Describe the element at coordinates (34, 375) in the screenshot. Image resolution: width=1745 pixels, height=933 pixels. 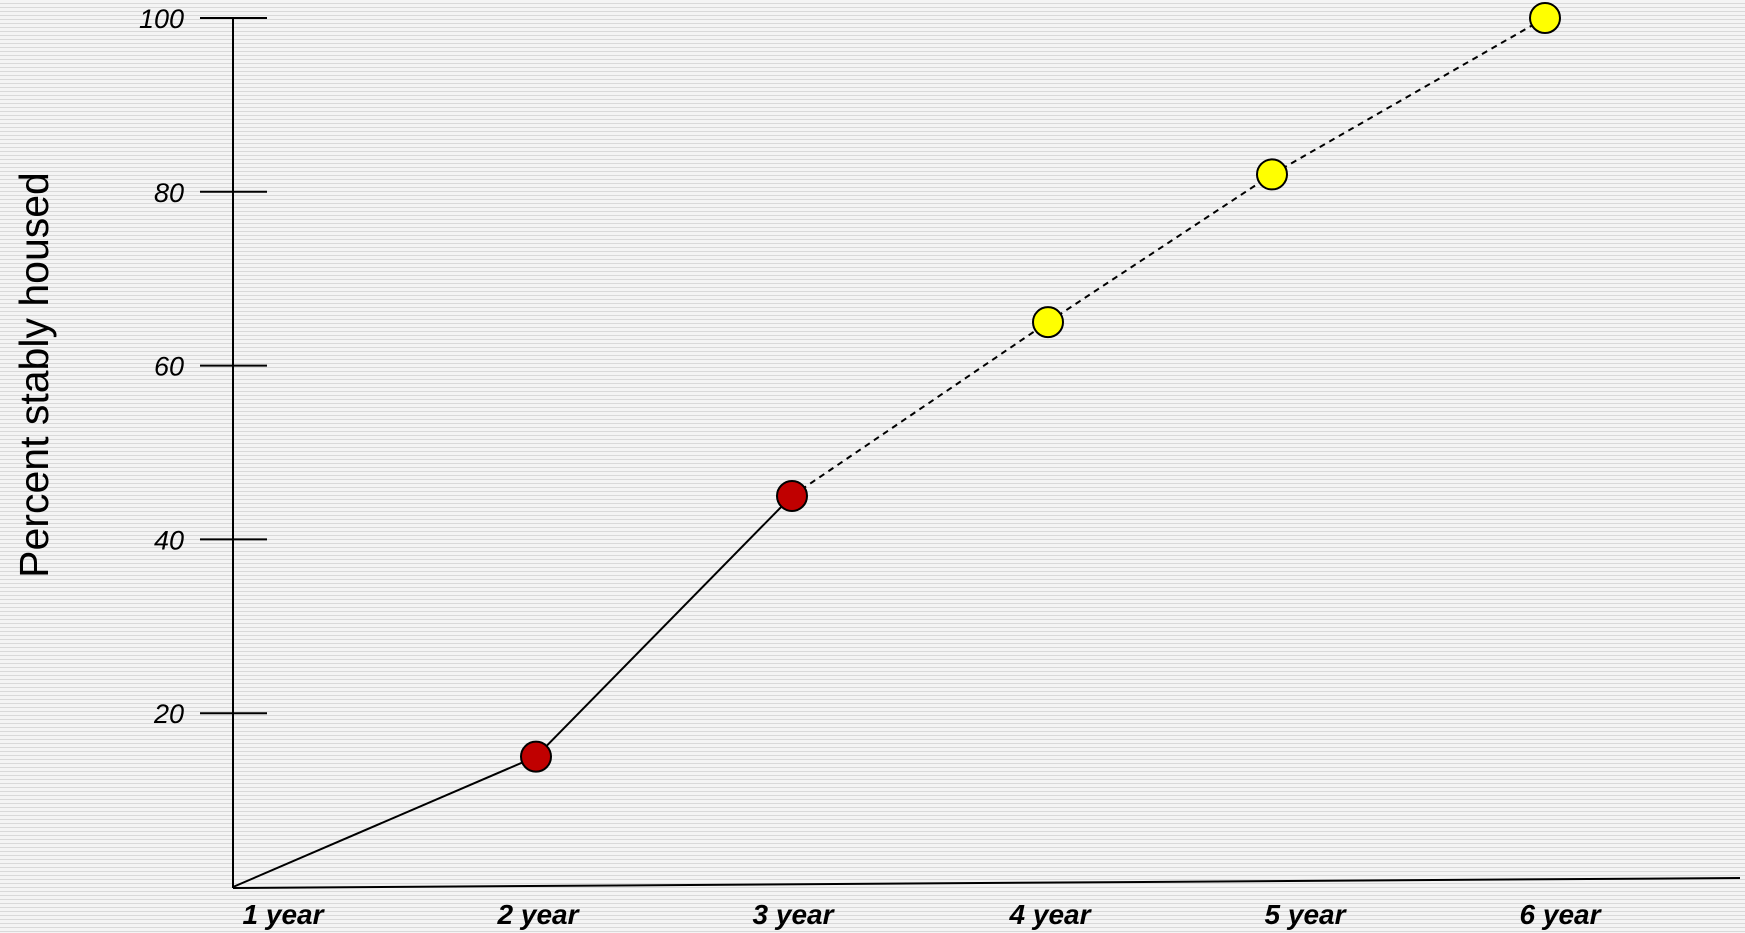
I see `y-axis-label: Percent stably housed` at that location.